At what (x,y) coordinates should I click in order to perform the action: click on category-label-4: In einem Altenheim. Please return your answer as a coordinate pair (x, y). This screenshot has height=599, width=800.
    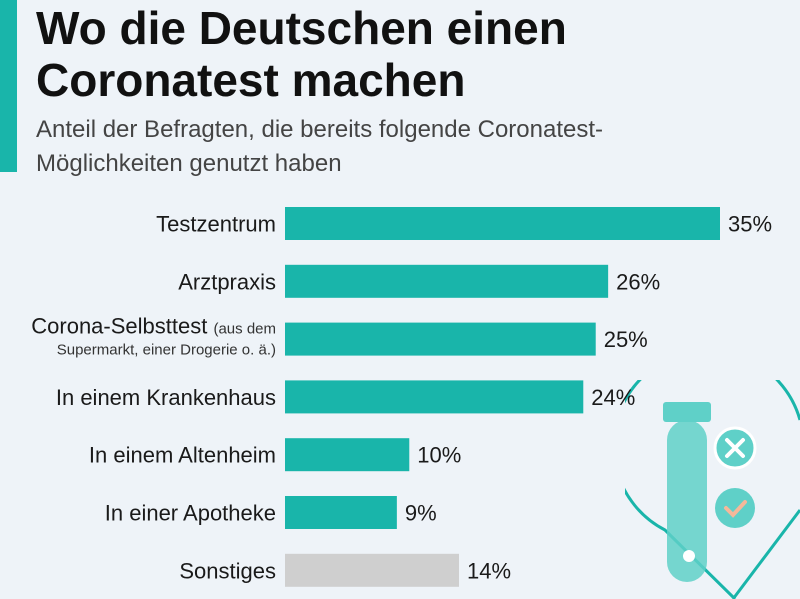
    Looking at the image, I should click on (182, 455).